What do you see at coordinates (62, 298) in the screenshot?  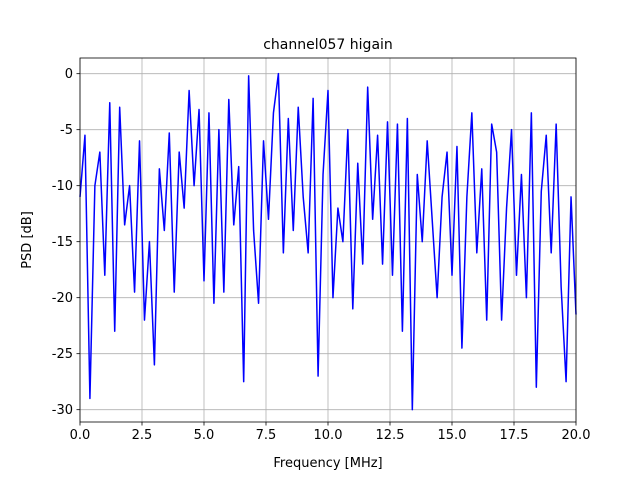 I see `y-tick-label: -20` at bounding box center [62, 298].